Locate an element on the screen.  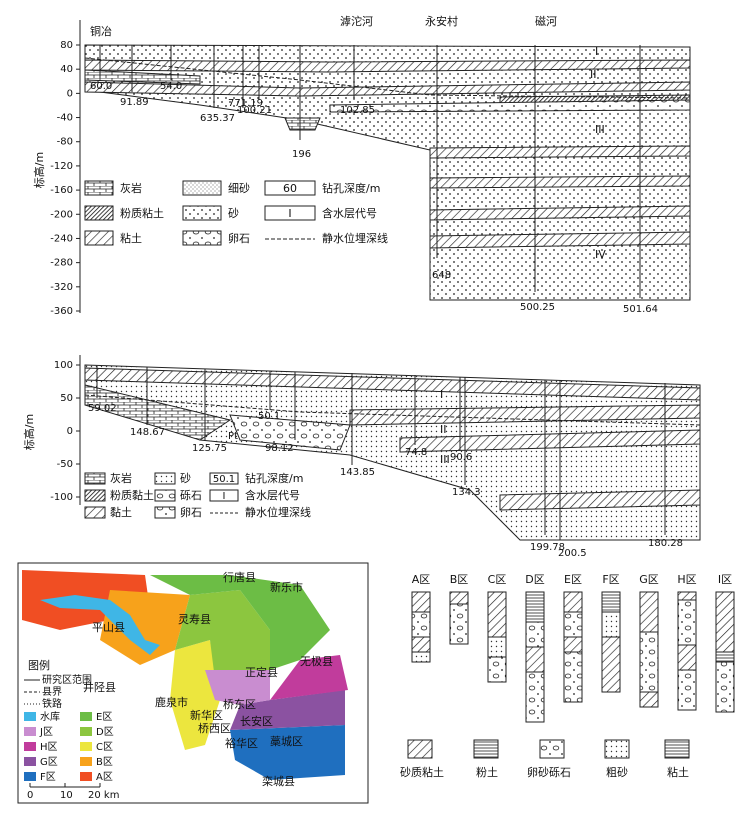
place: 桥东区 is located at coordinates (239, 704).